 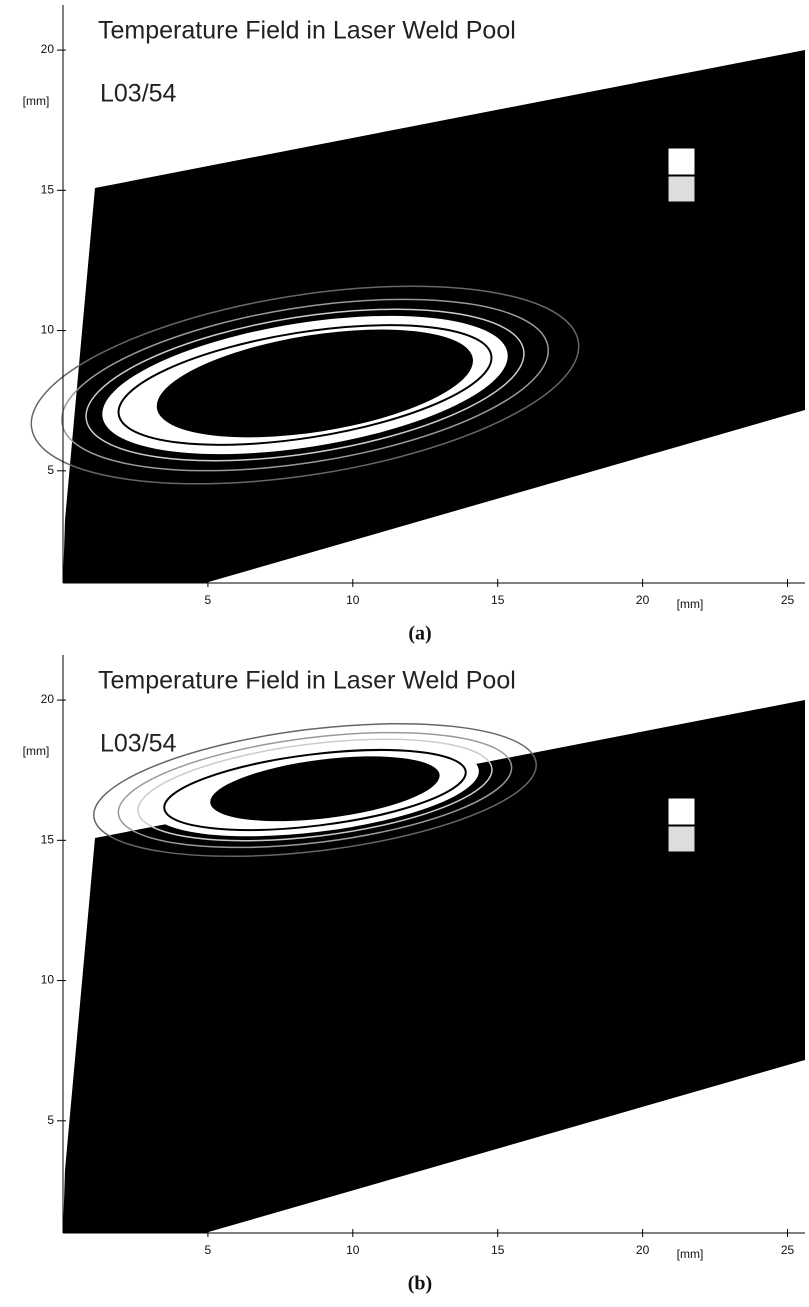 What do you see at coordinates (420, 1284) in the screenshot?
I see `caption: (b)` at bounding box center [420, 1284].